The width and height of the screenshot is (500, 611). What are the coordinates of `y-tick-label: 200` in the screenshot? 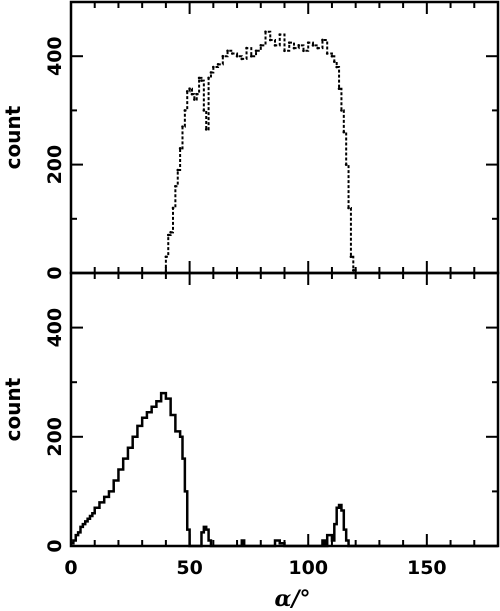 It's located at (55, 165).